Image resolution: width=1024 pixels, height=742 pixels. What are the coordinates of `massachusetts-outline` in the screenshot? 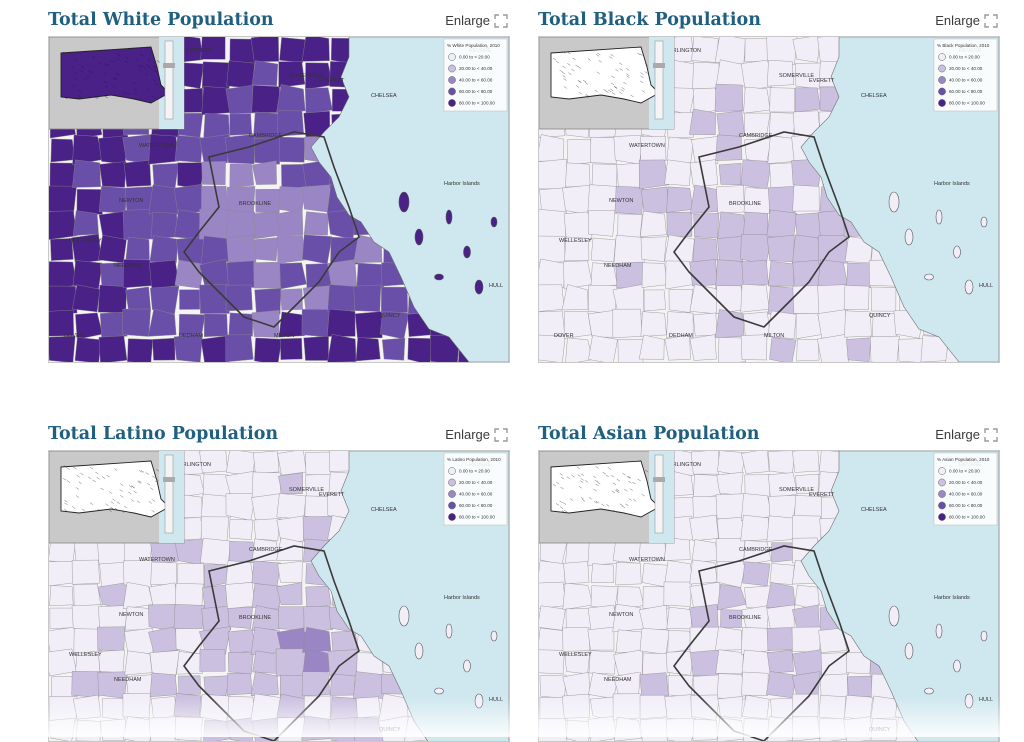 It's located at (115, 489).